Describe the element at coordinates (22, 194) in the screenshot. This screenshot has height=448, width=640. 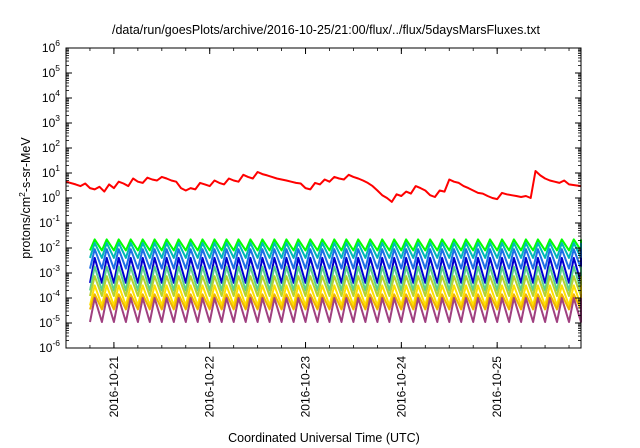
I see `y-axis-label-superscript: 2` at that location.